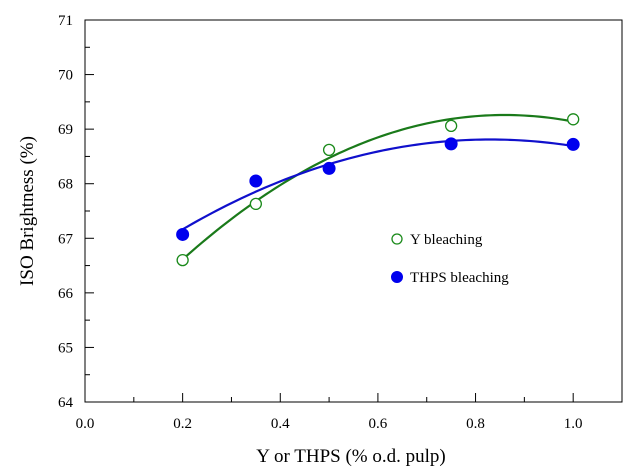 The width and height of the screenshot is (644, 470). What do you see at coordinates (475, 424) in the screenshot?
I see `x-tick-label: 0.8` at bounding box center [475, 424].